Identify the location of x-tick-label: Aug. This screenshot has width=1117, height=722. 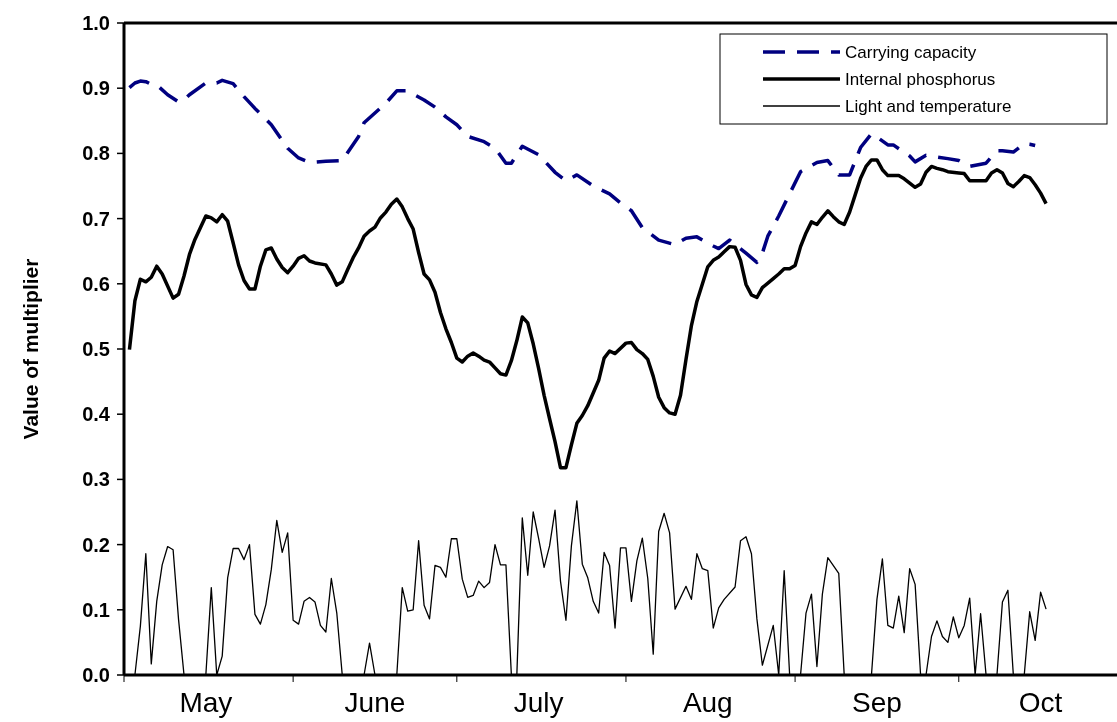
(707, 702).